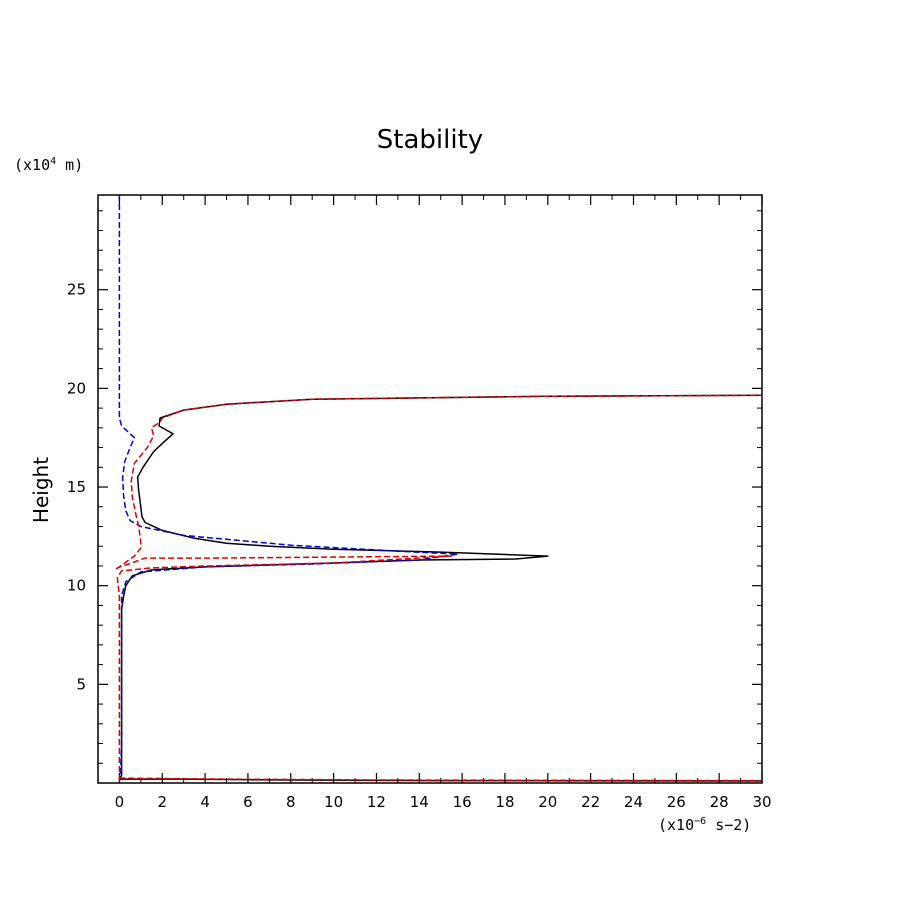 This screenshot has width=904, height=904. Describe the element at coordinates (205, 802) in the screenshot. I see `x-tick-label: 4` at that location.